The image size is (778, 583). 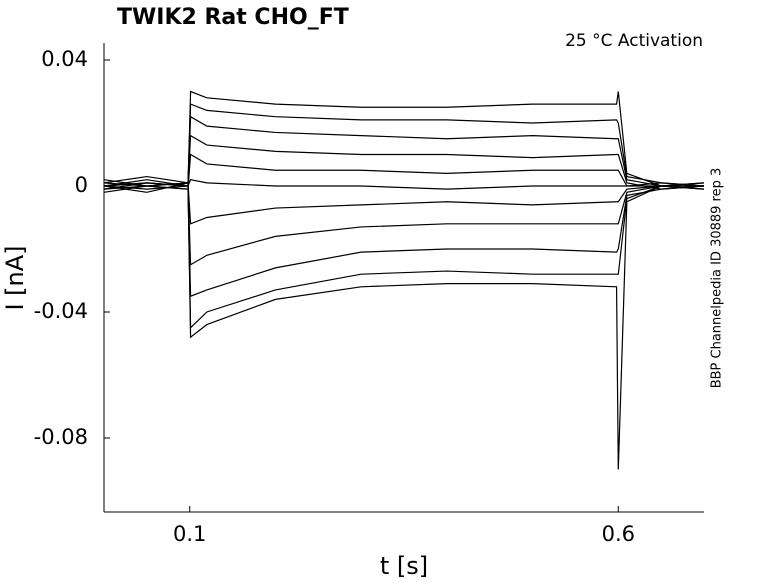 I want to click on chart-title: TWIK2 Rat CHO_FT, so click(x=233, y=17).